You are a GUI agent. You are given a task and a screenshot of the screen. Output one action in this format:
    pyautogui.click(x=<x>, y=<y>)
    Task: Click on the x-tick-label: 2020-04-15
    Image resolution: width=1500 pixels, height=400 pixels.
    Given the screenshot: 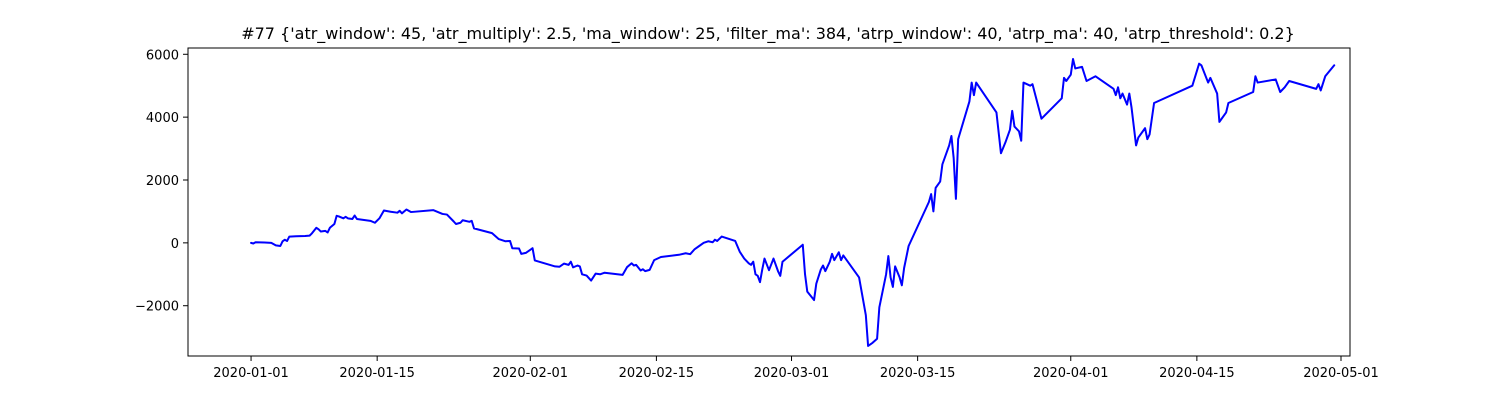 What is the action you would take?
    pyautogui.click(x=1197, y=373)
    